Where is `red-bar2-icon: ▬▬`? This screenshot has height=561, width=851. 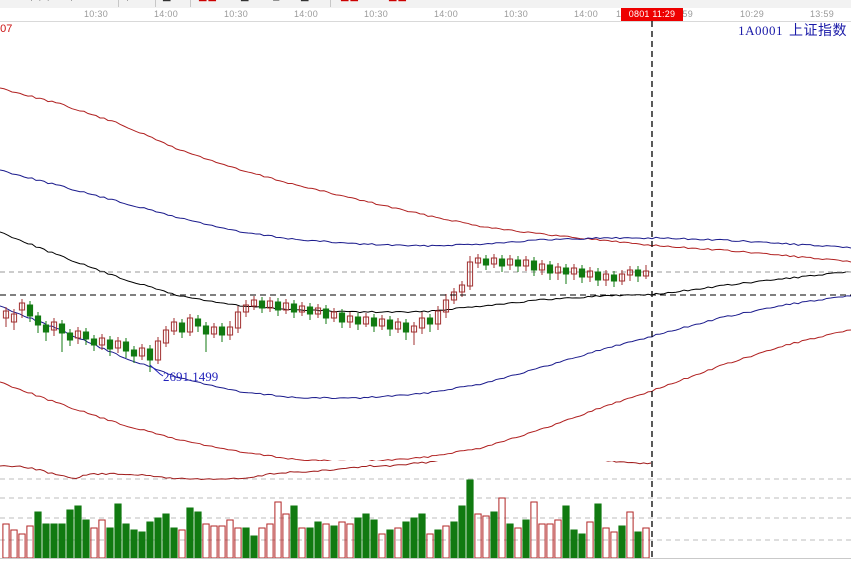
red-bar2-icon: ▬▬ is located at coordinates (397, 3).